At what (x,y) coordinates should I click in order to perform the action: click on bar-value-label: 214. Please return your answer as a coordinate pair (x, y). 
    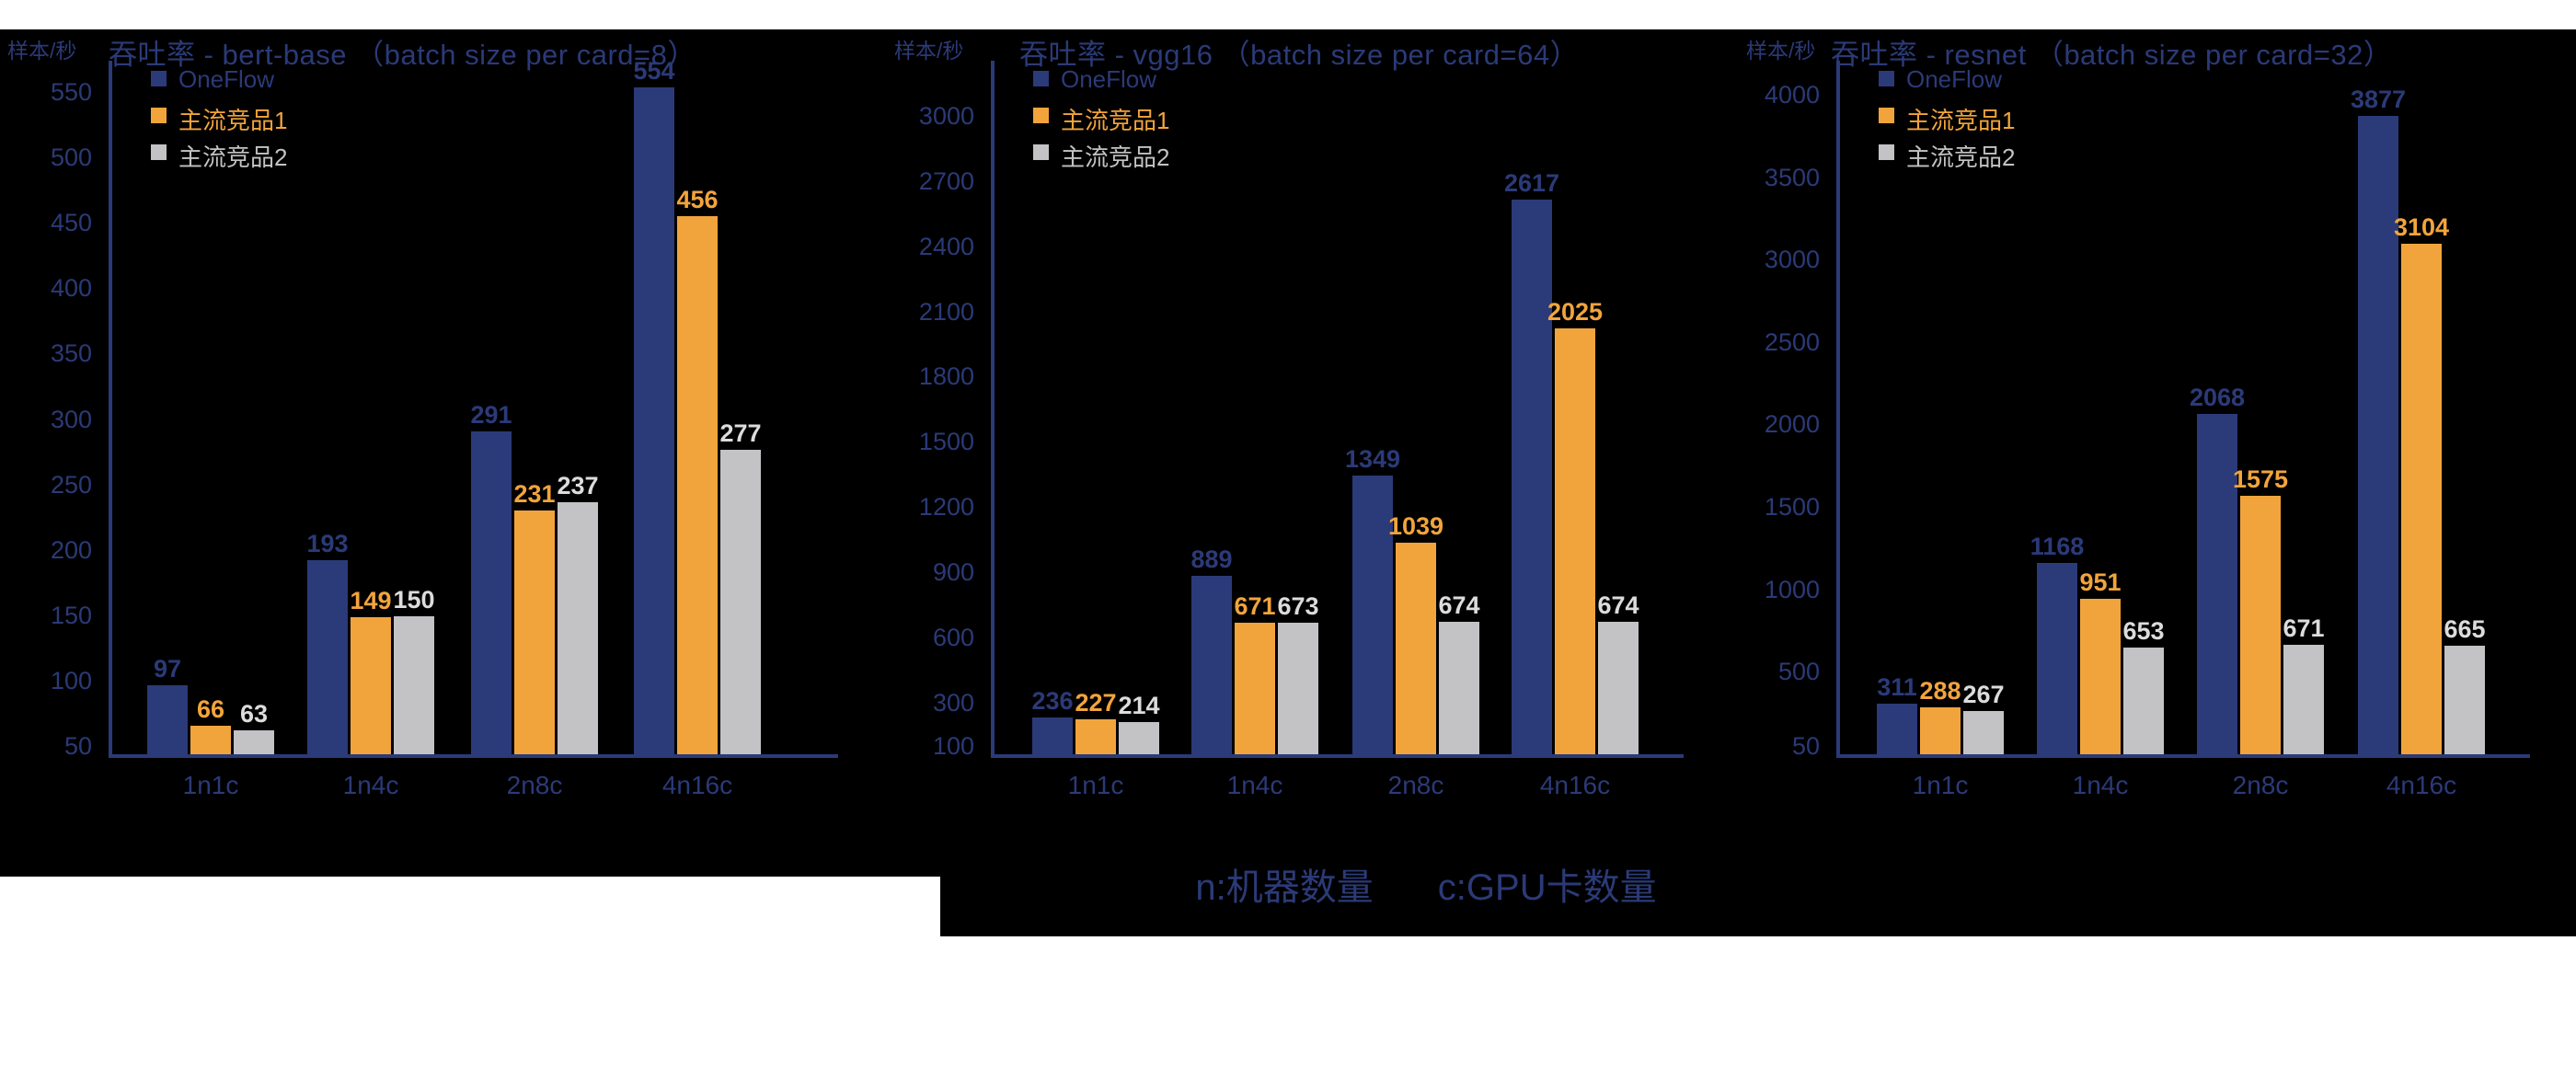
    Looking at the image, I should click on (1139, 706).